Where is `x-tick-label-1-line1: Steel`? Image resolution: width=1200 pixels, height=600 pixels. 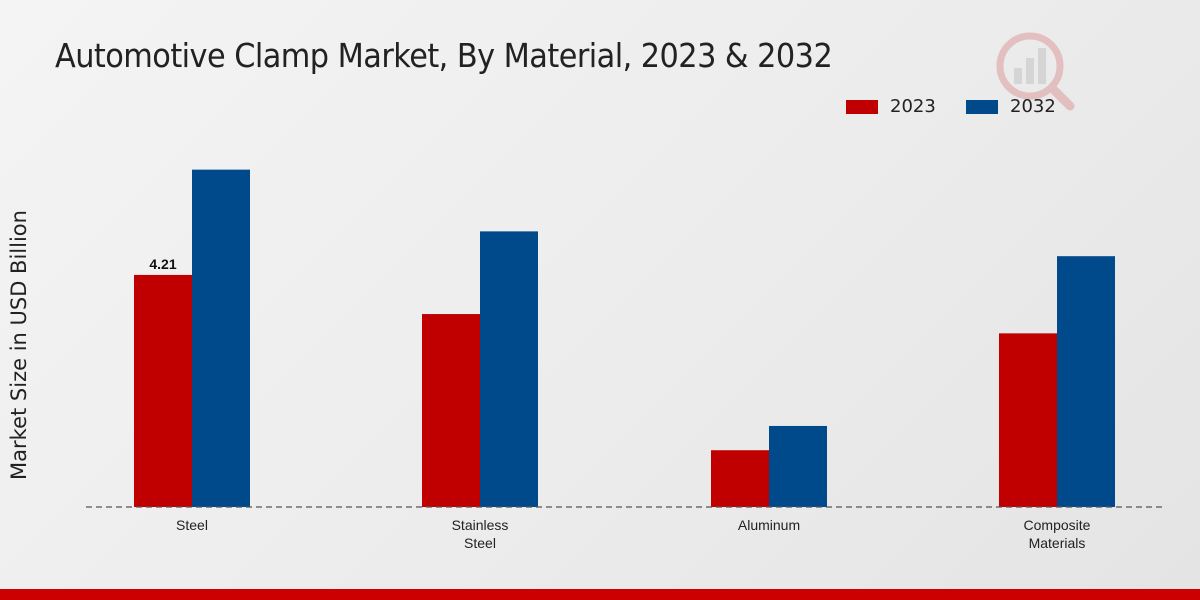
x-tick-label-1-line1: Steel is located at coordinates (480, 543).